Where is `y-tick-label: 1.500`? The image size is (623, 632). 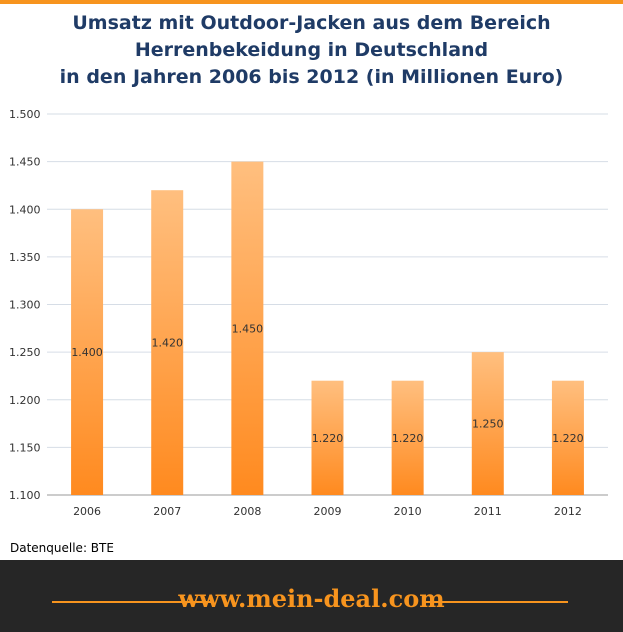 y-tick-label: 1.500 is located at coordinates (25, 114).